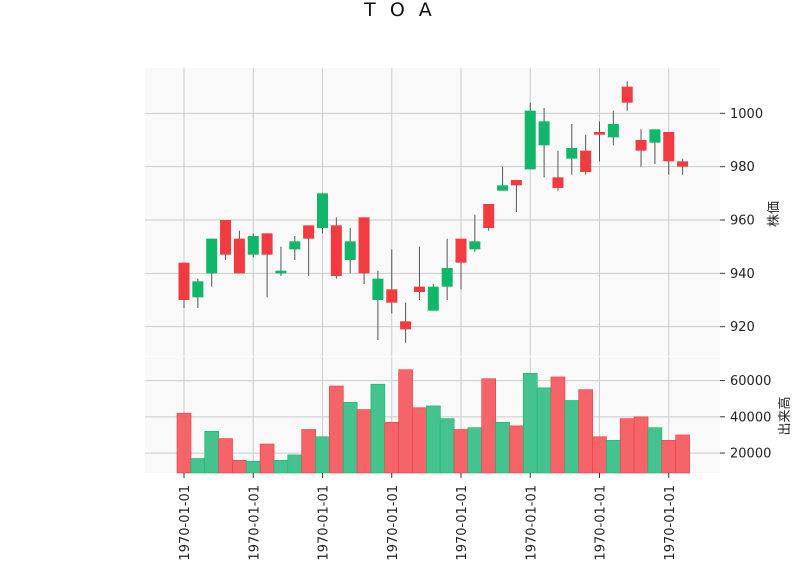 This screenshot has width=800, height=575. Describe the element at coordinates (742, 274) in the screenshot. I see `price-tick-label: 940` at that location.